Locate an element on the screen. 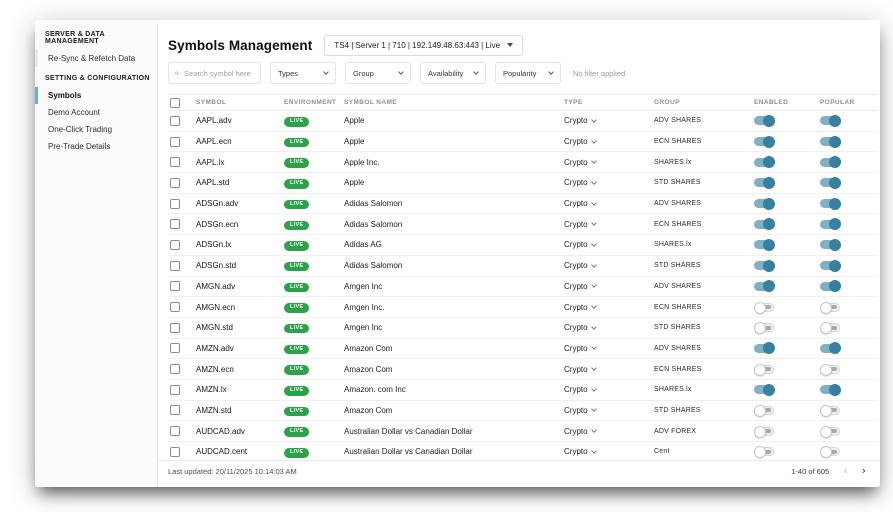  types-filter-dropdown: Types is located at coordinates (303, 73).